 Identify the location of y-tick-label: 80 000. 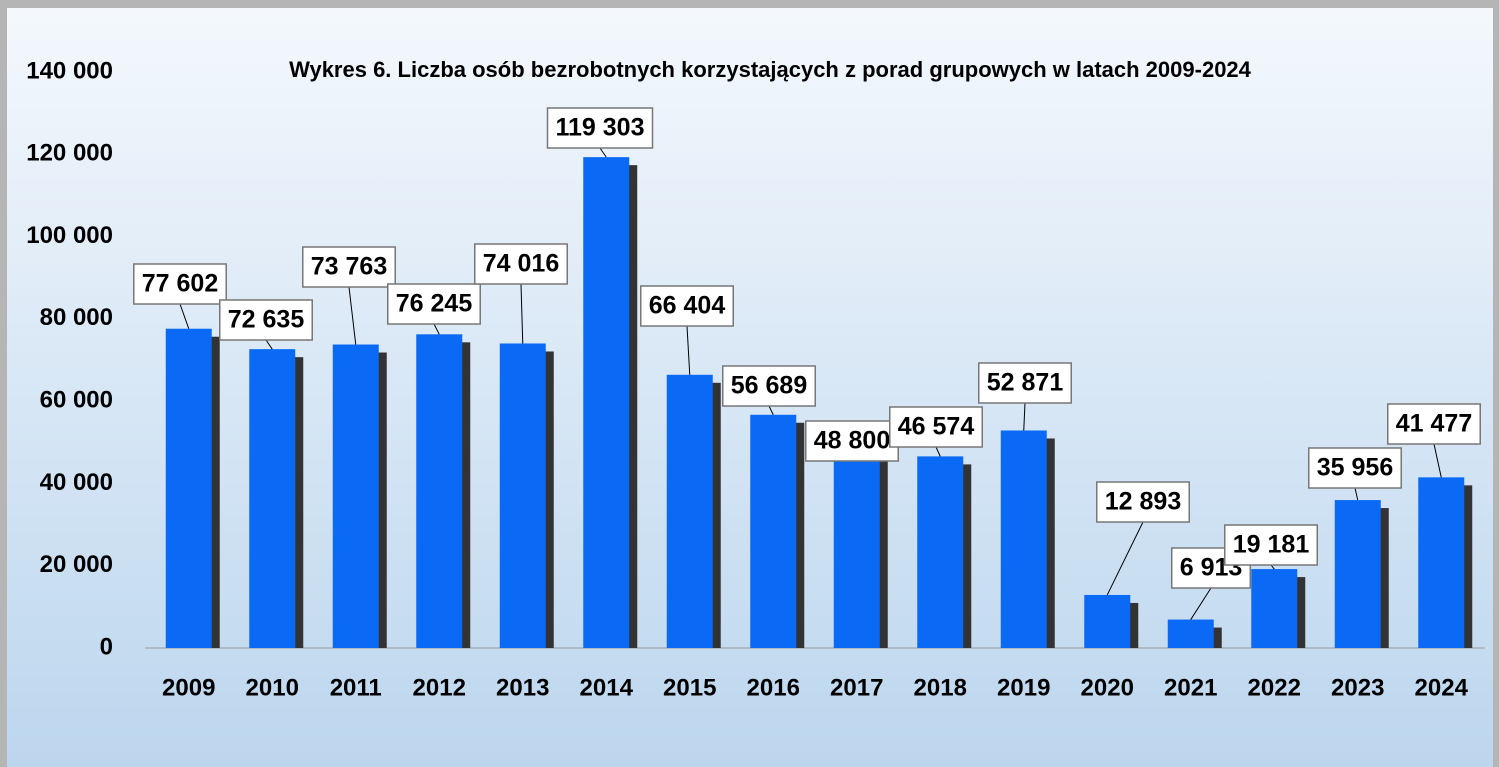
(76, 317).